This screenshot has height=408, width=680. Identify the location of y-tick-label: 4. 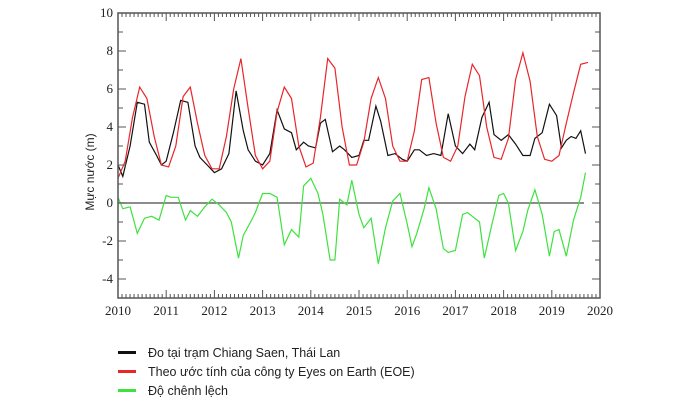
(110, 126).